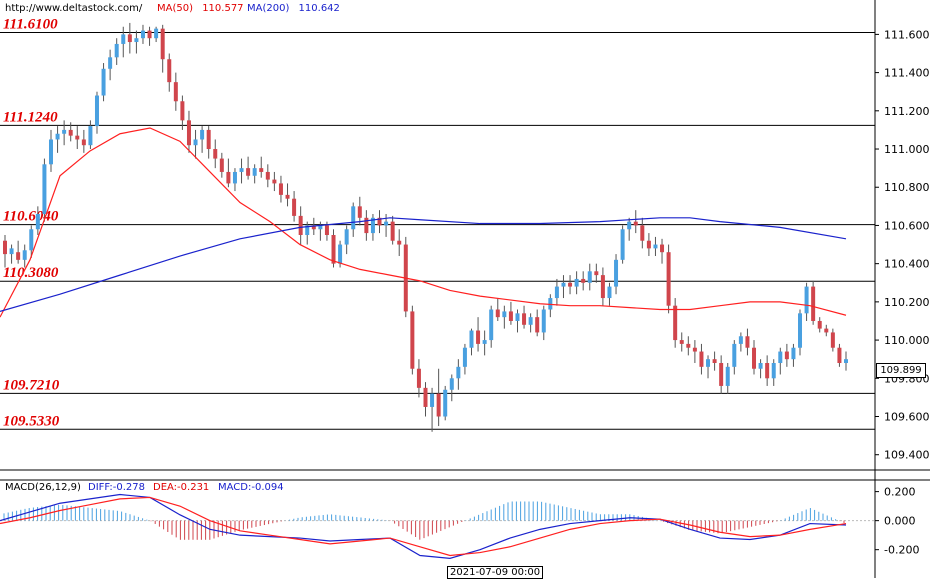 This screenshot has height=579, width=930. I want to click on price-tick-label: 111.000, so click(907, 149).